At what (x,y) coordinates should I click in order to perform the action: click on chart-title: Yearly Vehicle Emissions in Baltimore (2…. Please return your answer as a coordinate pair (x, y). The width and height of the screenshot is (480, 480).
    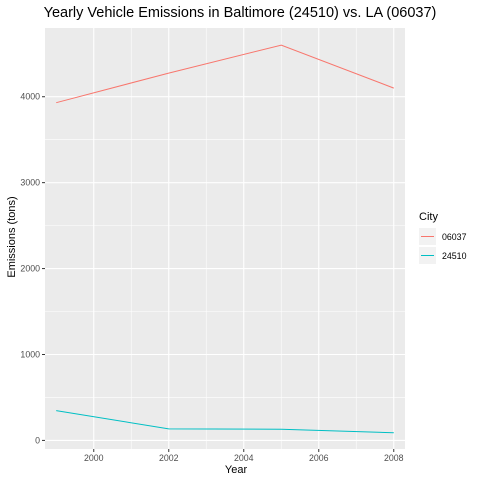
    Looking at the image, I should click on (240, 13).